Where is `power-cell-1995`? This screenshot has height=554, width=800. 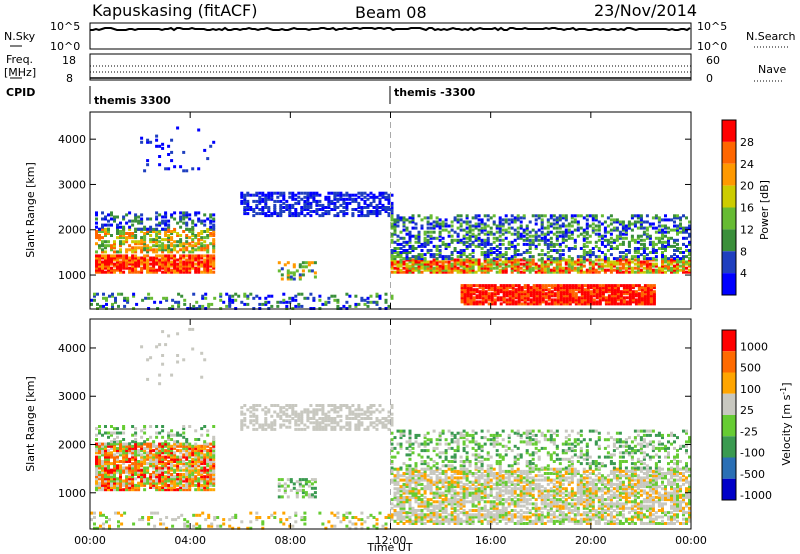 power-cell-1995 is located at coordinates (504, 302).